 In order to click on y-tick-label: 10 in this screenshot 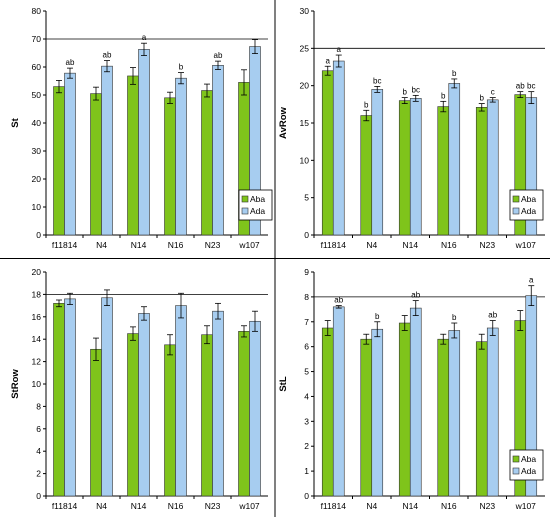, I will do `click(305, 160)`.